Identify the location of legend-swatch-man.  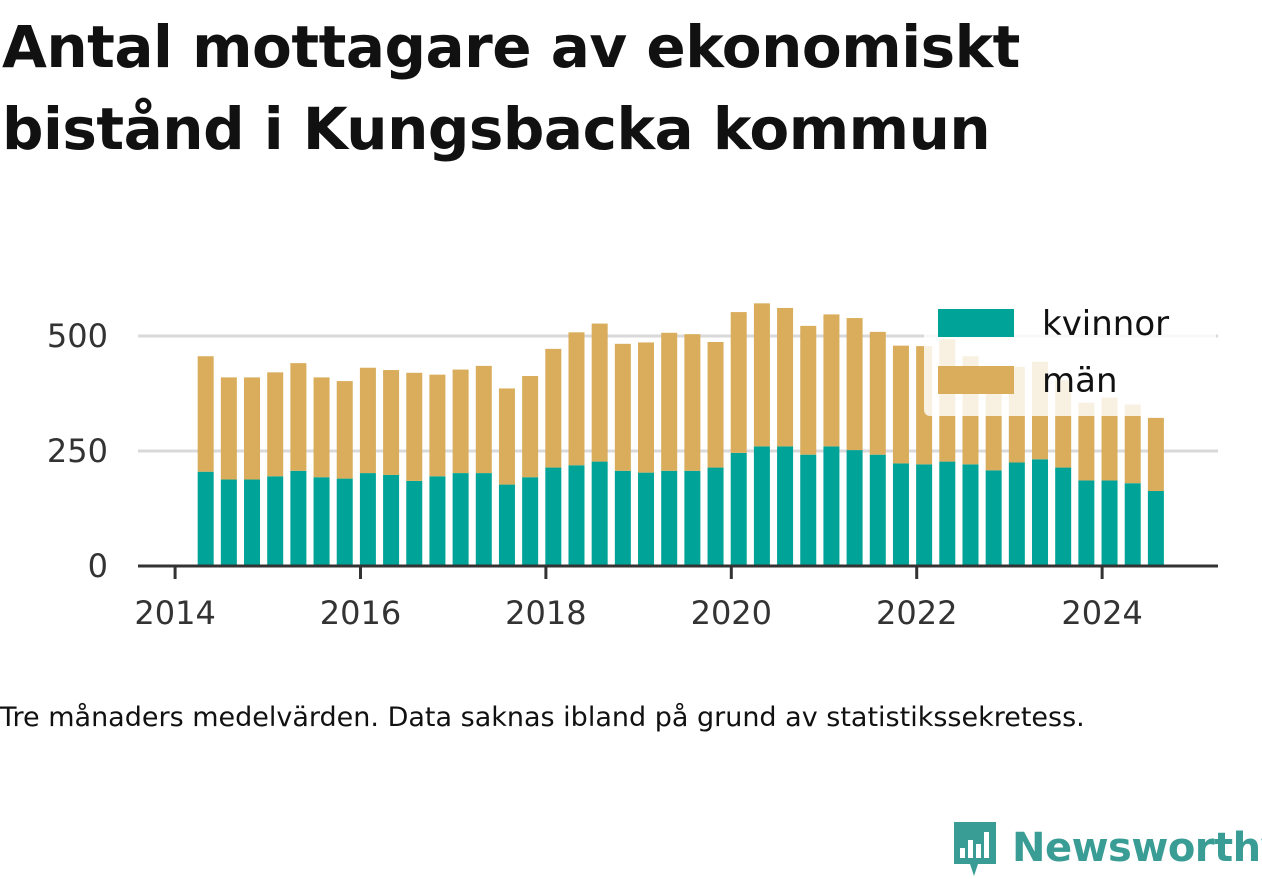
(976, 380).